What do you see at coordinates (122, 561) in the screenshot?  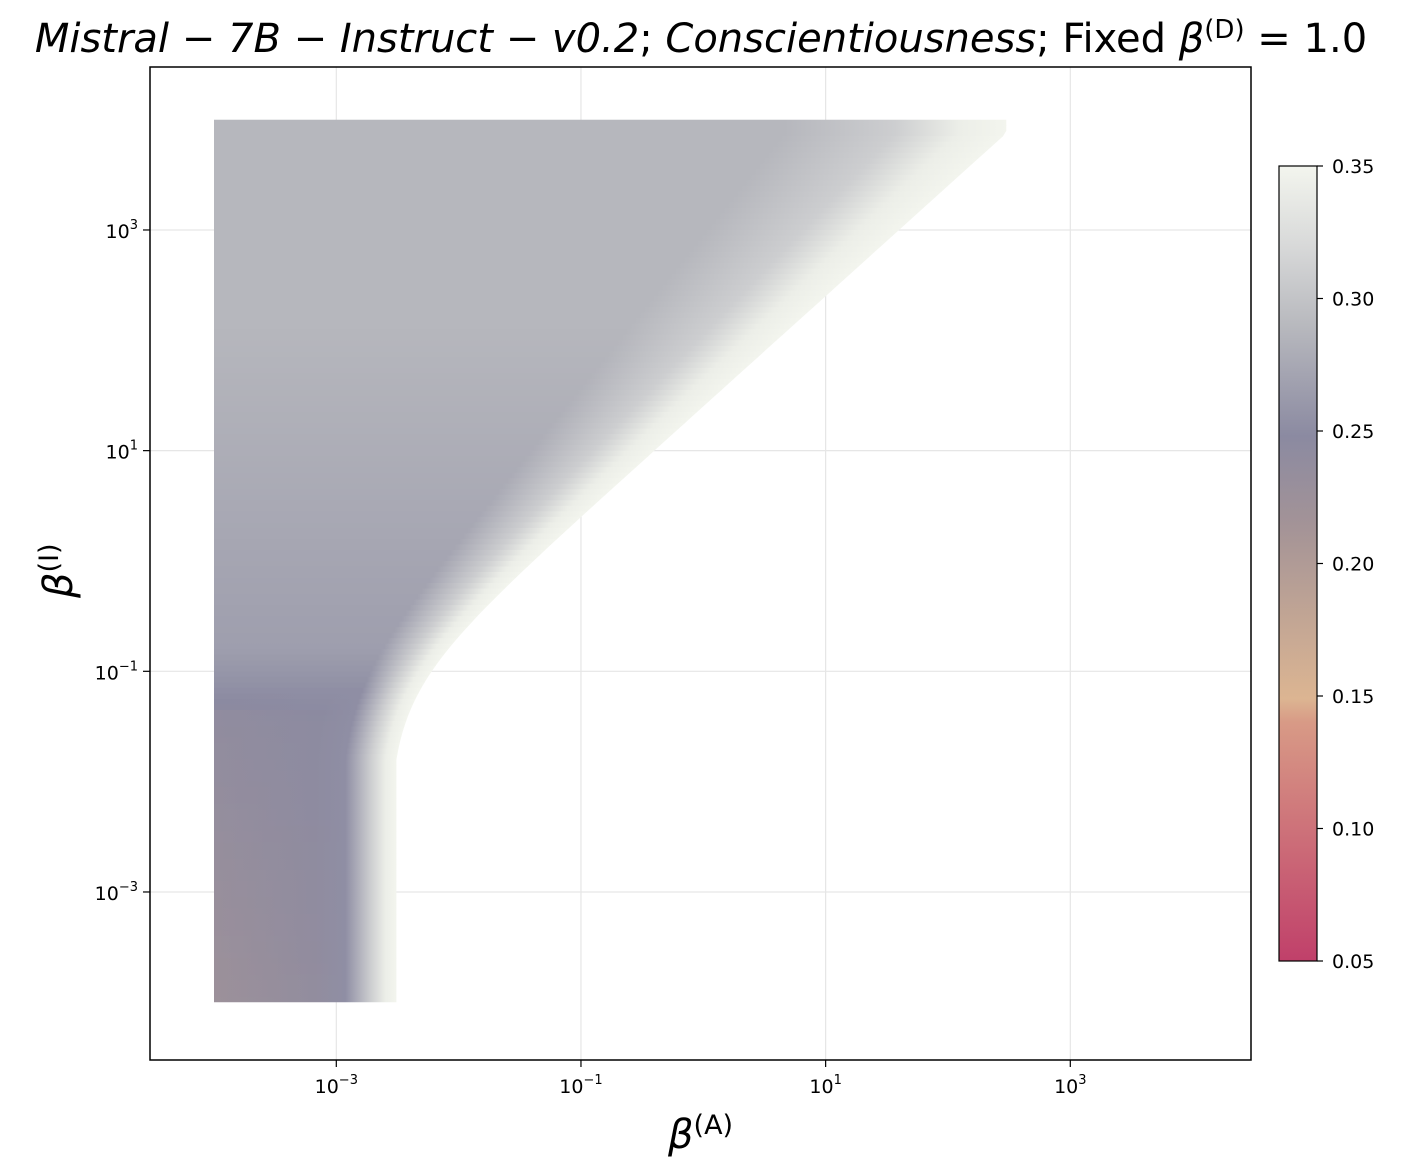 I see `y-ticks: 10−3 10−1 101 103` at bounding box center [122, 561].